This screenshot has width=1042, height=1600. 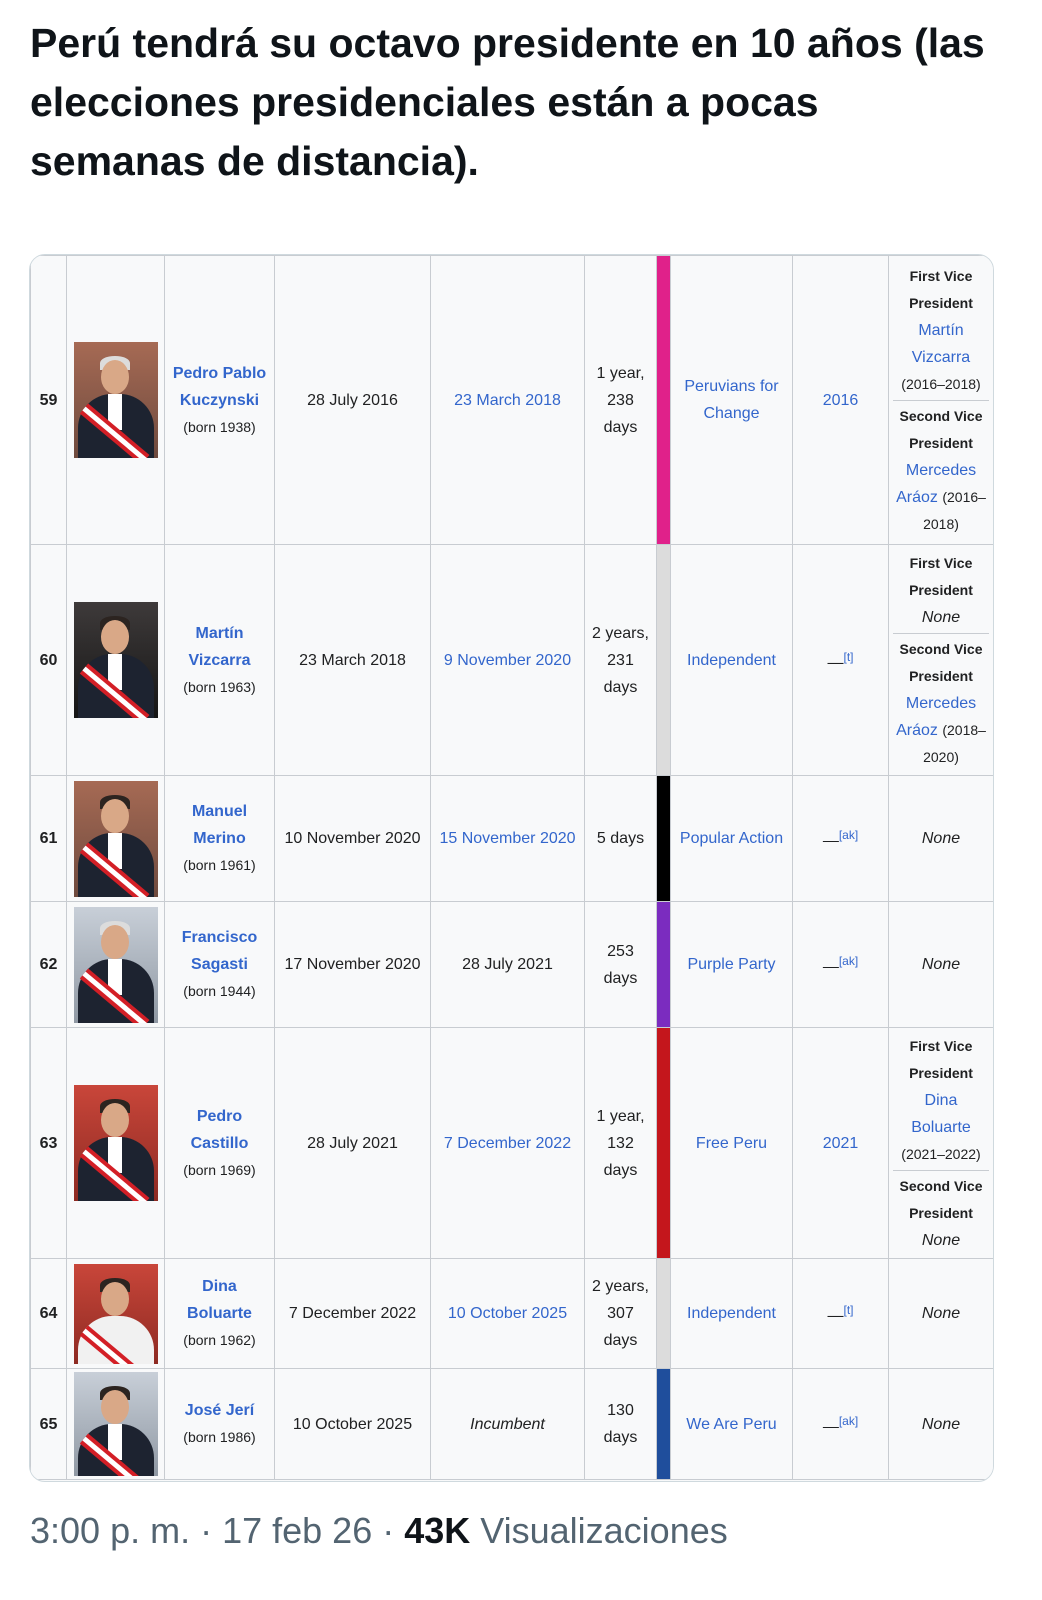 I want to click on left-office: 28 July 2021, so click(x=507, y=964).